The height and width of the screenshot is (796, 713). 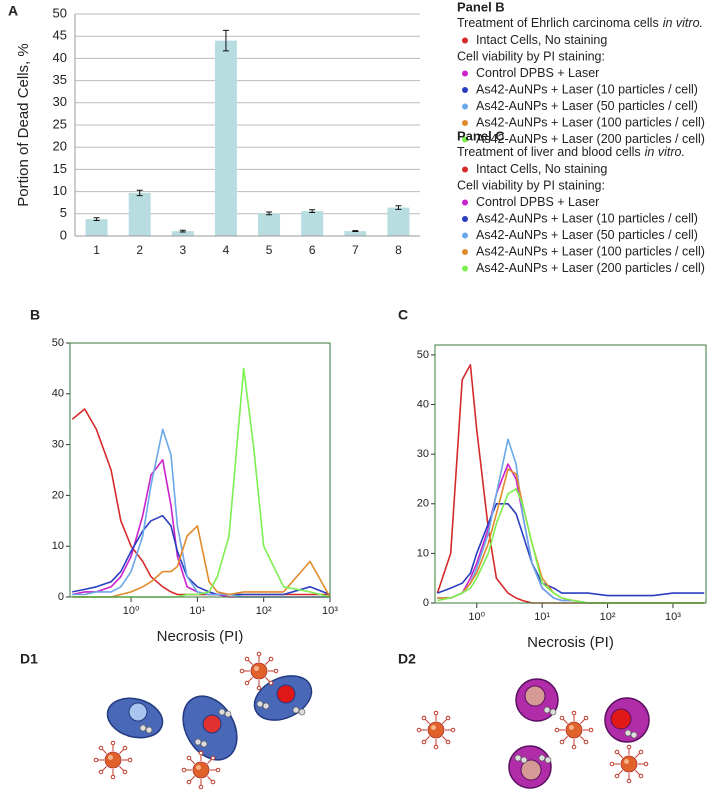 I want to click on panel-label: A, so click(x=13, y=11).